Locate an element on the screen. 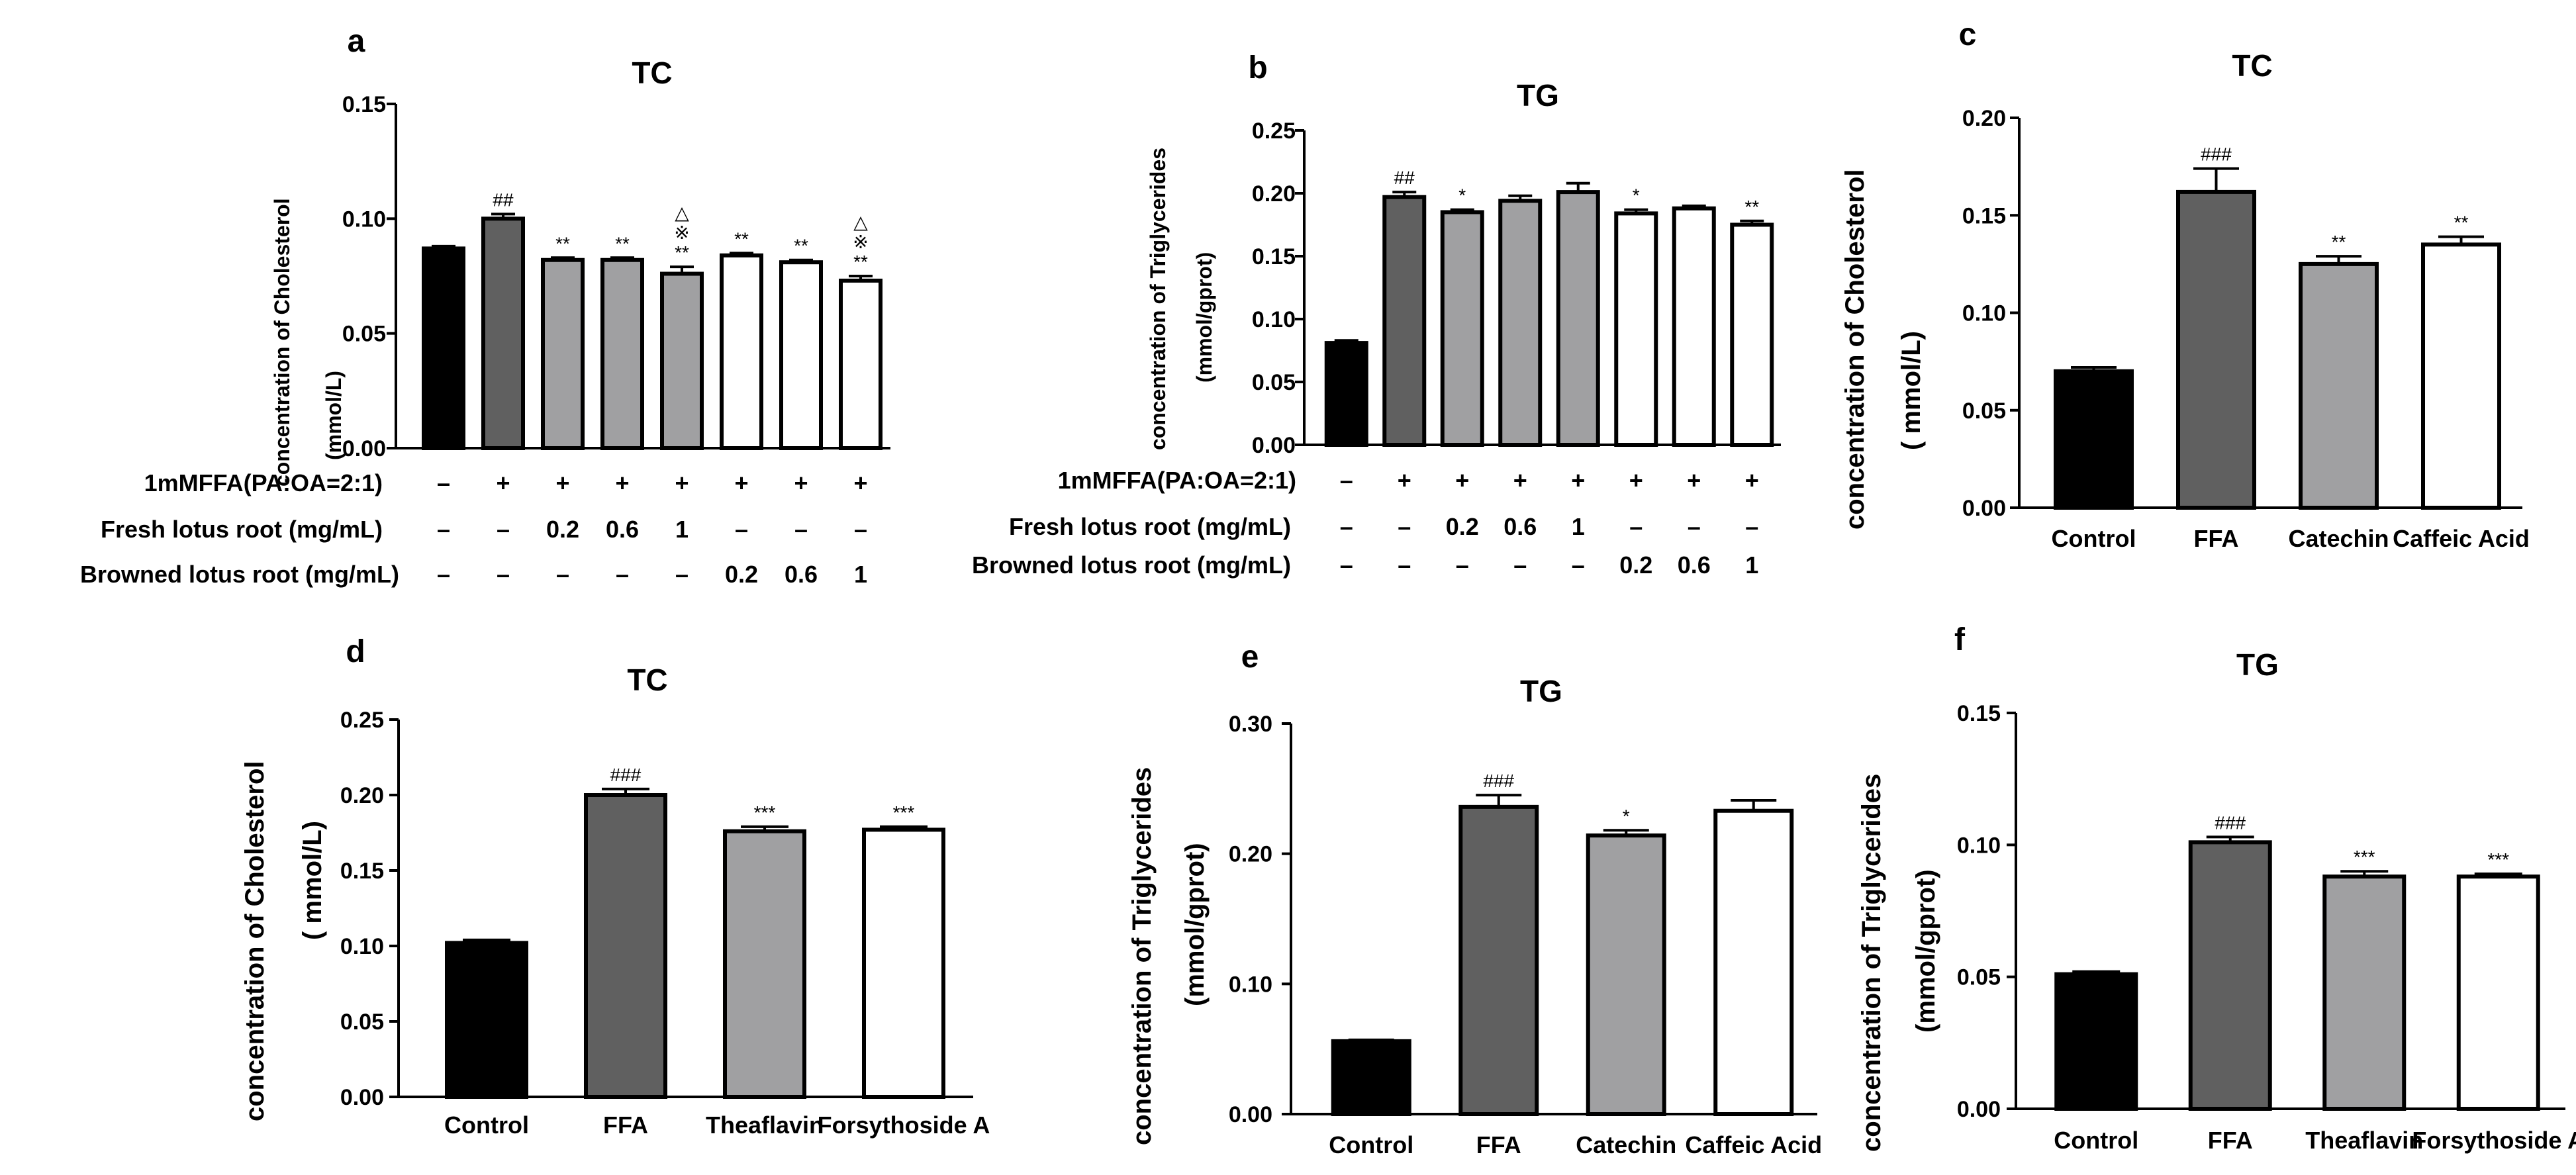  y-axis-label: (mmol/L) is located at coordinates (334, 415).